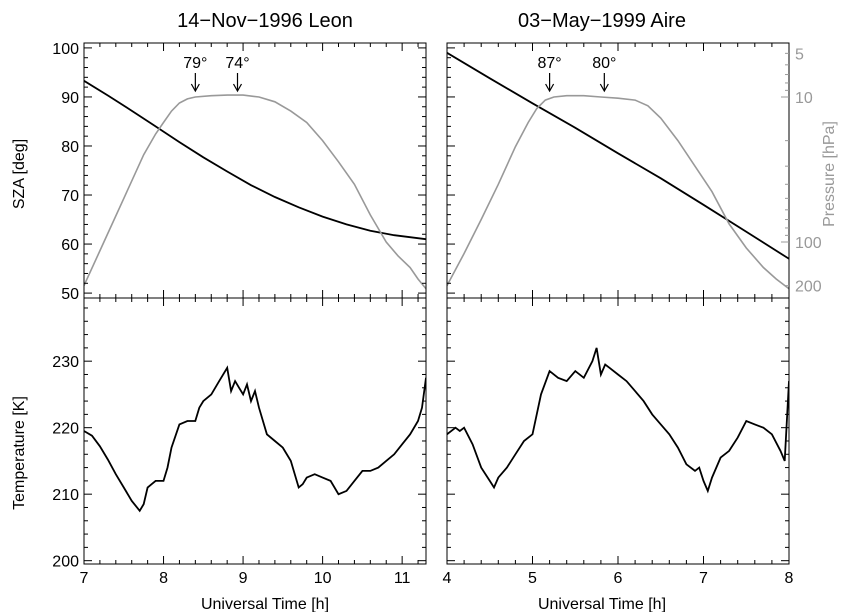 The image size is (847, 612). I want to click on pressure-tick-label: 200, so click(808, 287).